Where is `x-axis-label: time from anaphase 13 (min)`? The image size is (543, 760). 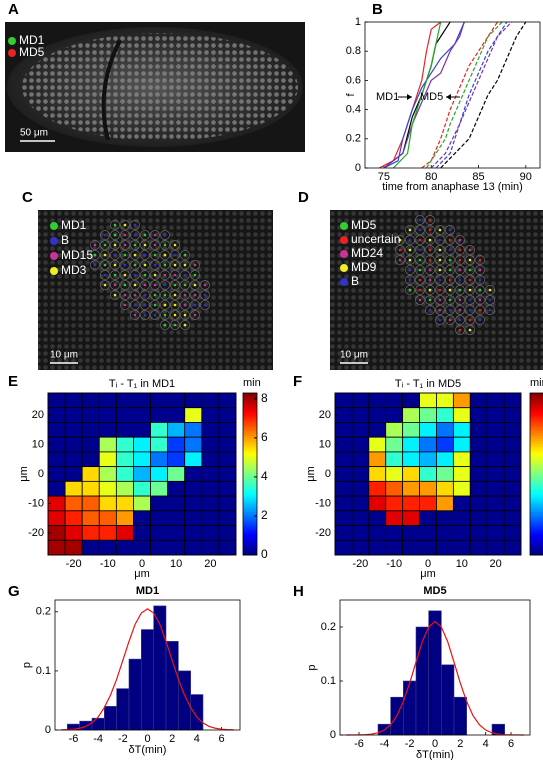 x-axis-label: time from anaphase 13 (min) is located at coordinates (452, 187).